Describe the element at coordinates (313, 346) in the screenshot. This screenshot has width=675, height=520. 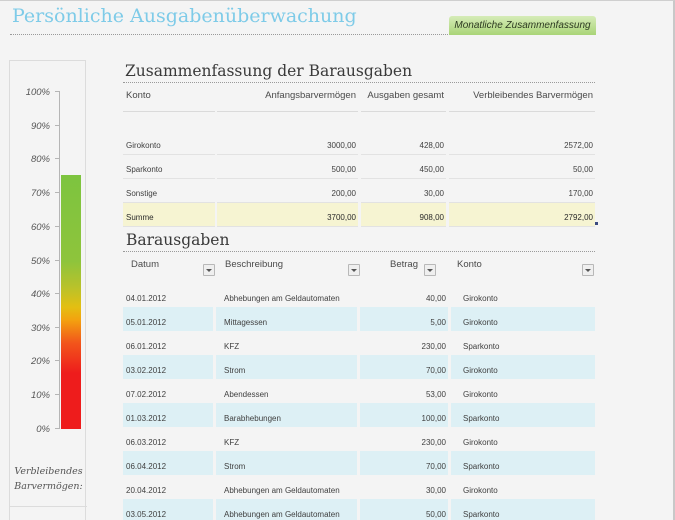
I see `table-row: 06.01.2012 KFZ 230,00 Sparkonto` at that location.